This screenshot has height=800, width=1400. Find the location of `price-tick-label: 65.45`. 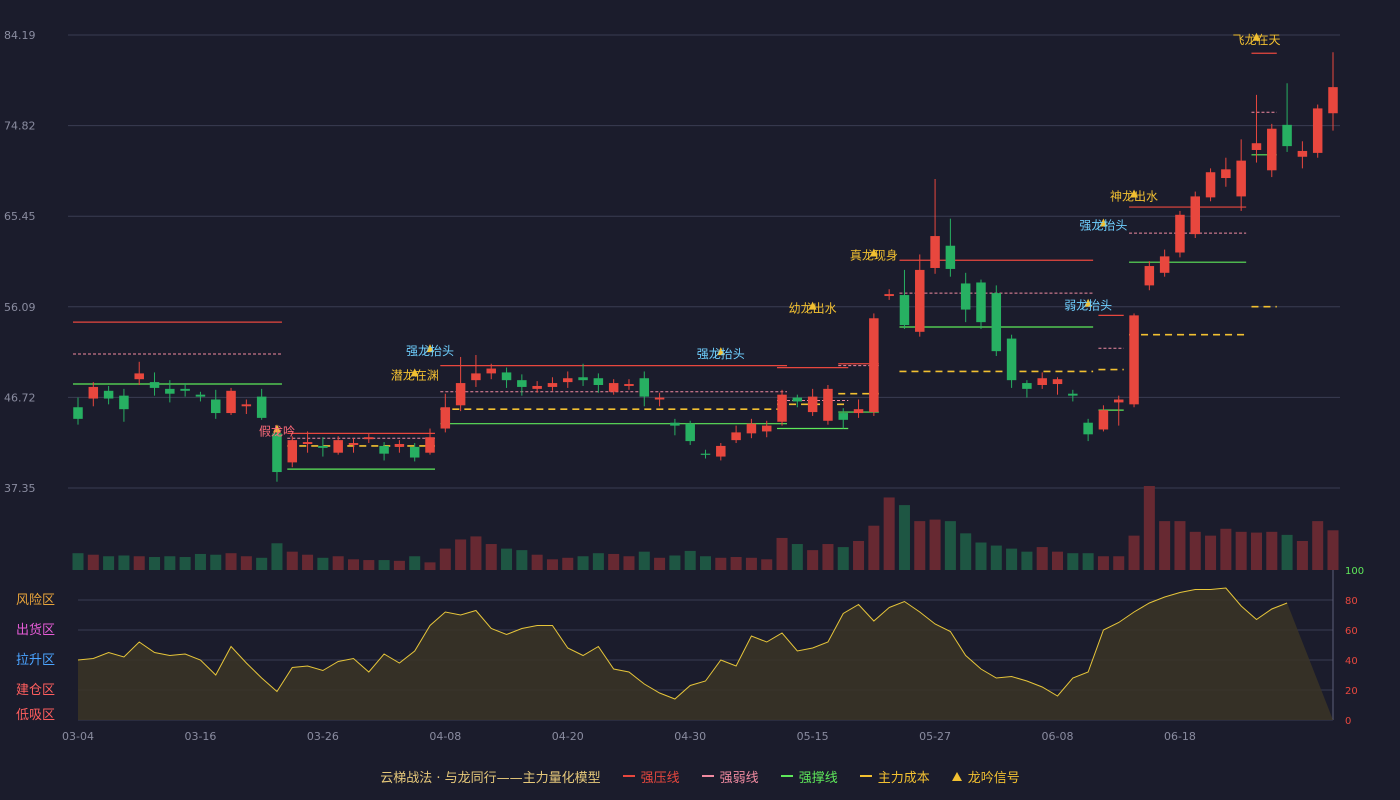

price-tick-label: 65.45 is located at coordinates (20, 216).